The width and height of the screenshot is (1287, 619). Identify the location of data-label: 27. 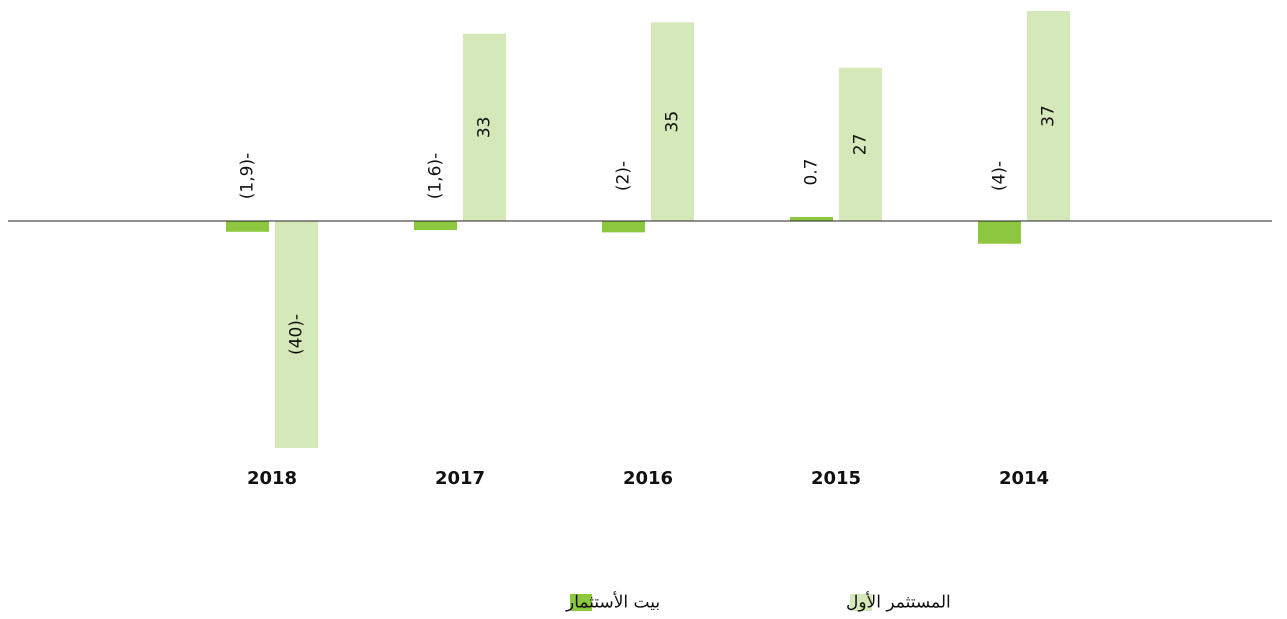
(861, 145).